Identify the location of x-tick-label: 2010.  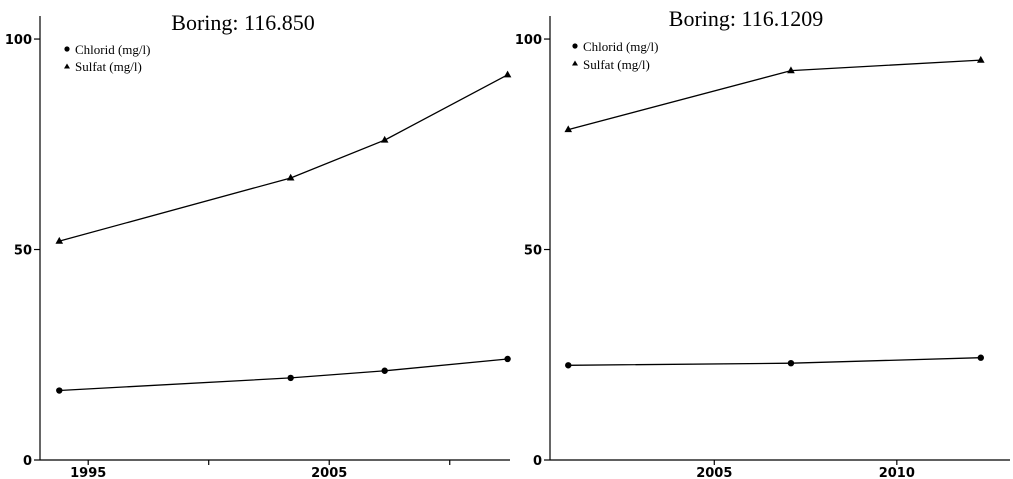
(897, 472).